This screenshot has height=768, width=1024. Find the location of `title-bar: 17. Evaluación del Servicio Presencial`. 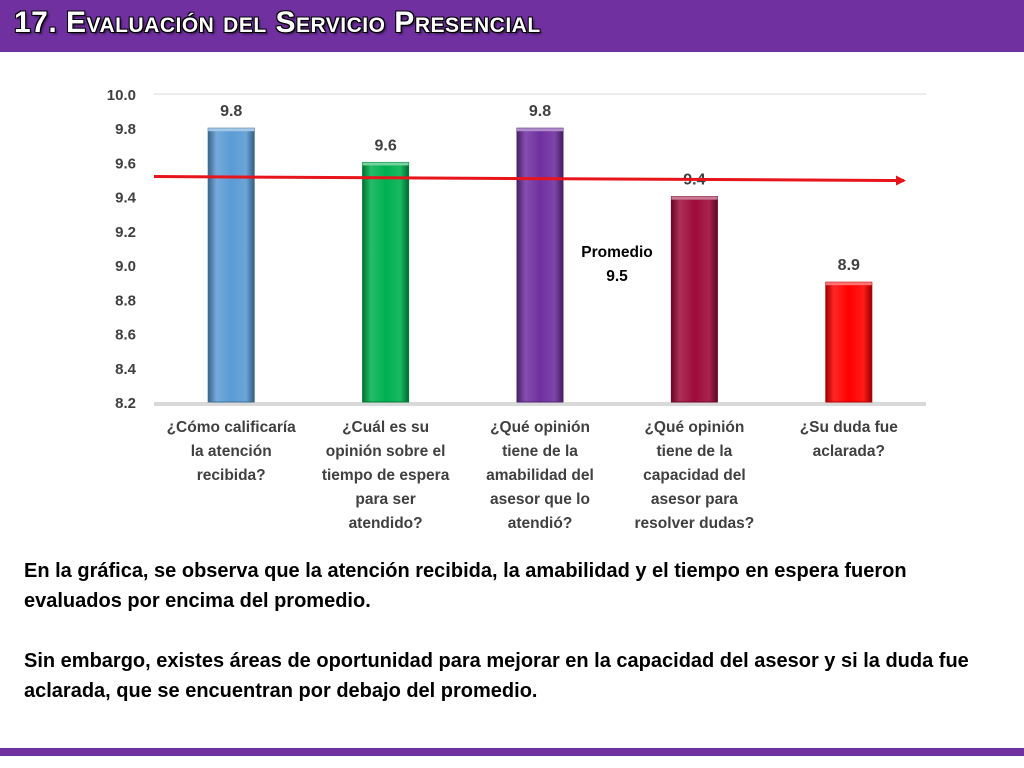

title-bar: 17. Evaluación del Servicio Presencial is located at coordinates (512, 26).